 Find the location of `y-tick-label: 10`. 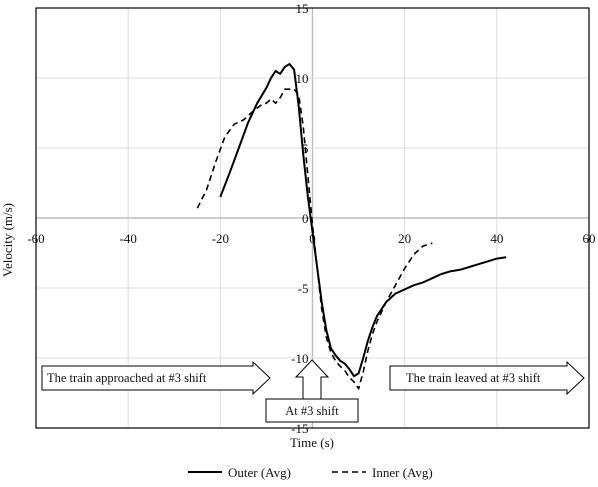

y-tick-label: 10 is located at coordinates (302, 78).